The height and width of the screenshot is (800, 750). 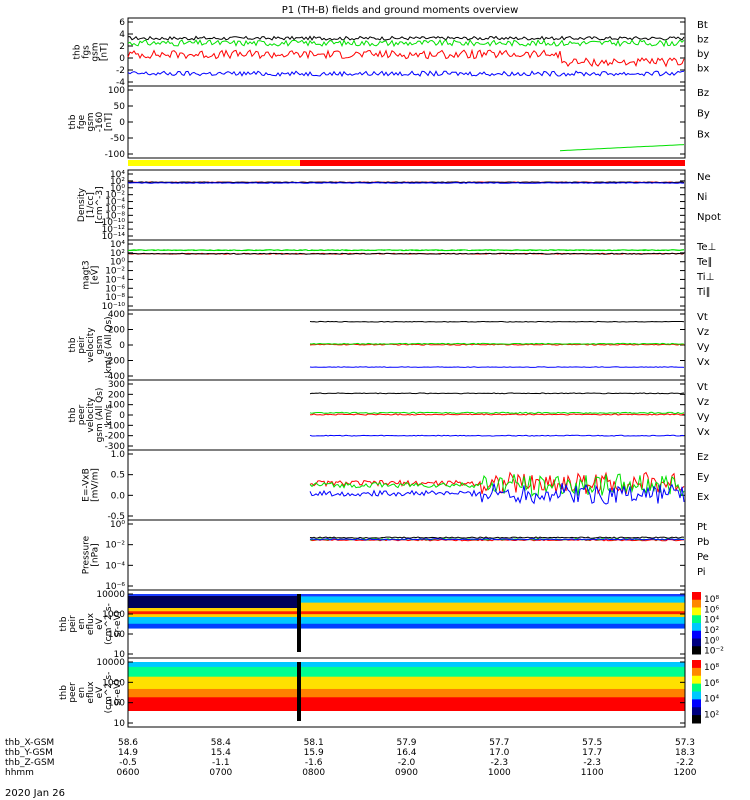 I want to click on ylabel-pressure: [nPa], so click(x=96, y=554).